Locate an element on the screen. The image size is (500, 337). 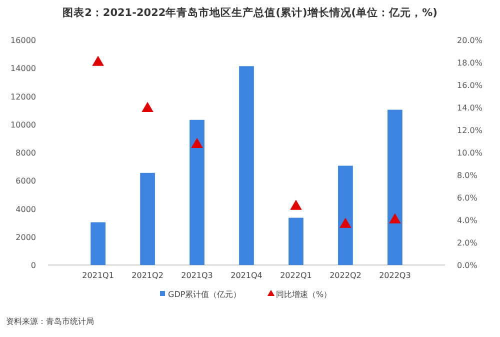
y2-tick-label: 4.0% is located at coordinates (467, 220).